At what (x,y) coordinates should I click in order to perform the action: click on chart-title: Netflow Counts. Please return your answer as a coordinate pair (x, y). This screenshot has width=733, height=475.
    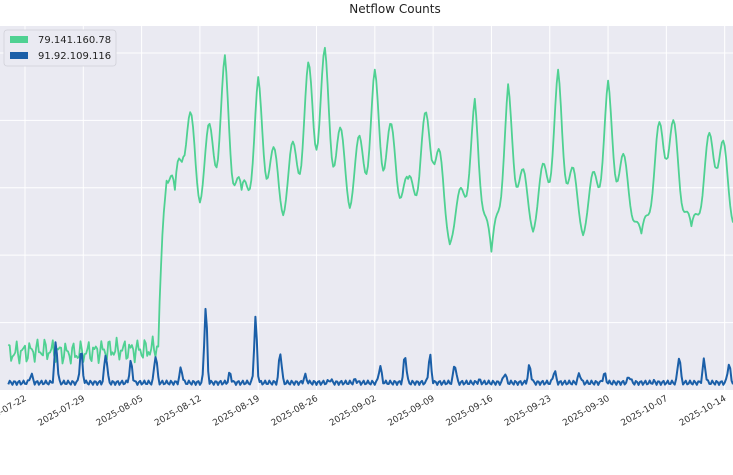
    Looking at the image, I should click on (395, 9).